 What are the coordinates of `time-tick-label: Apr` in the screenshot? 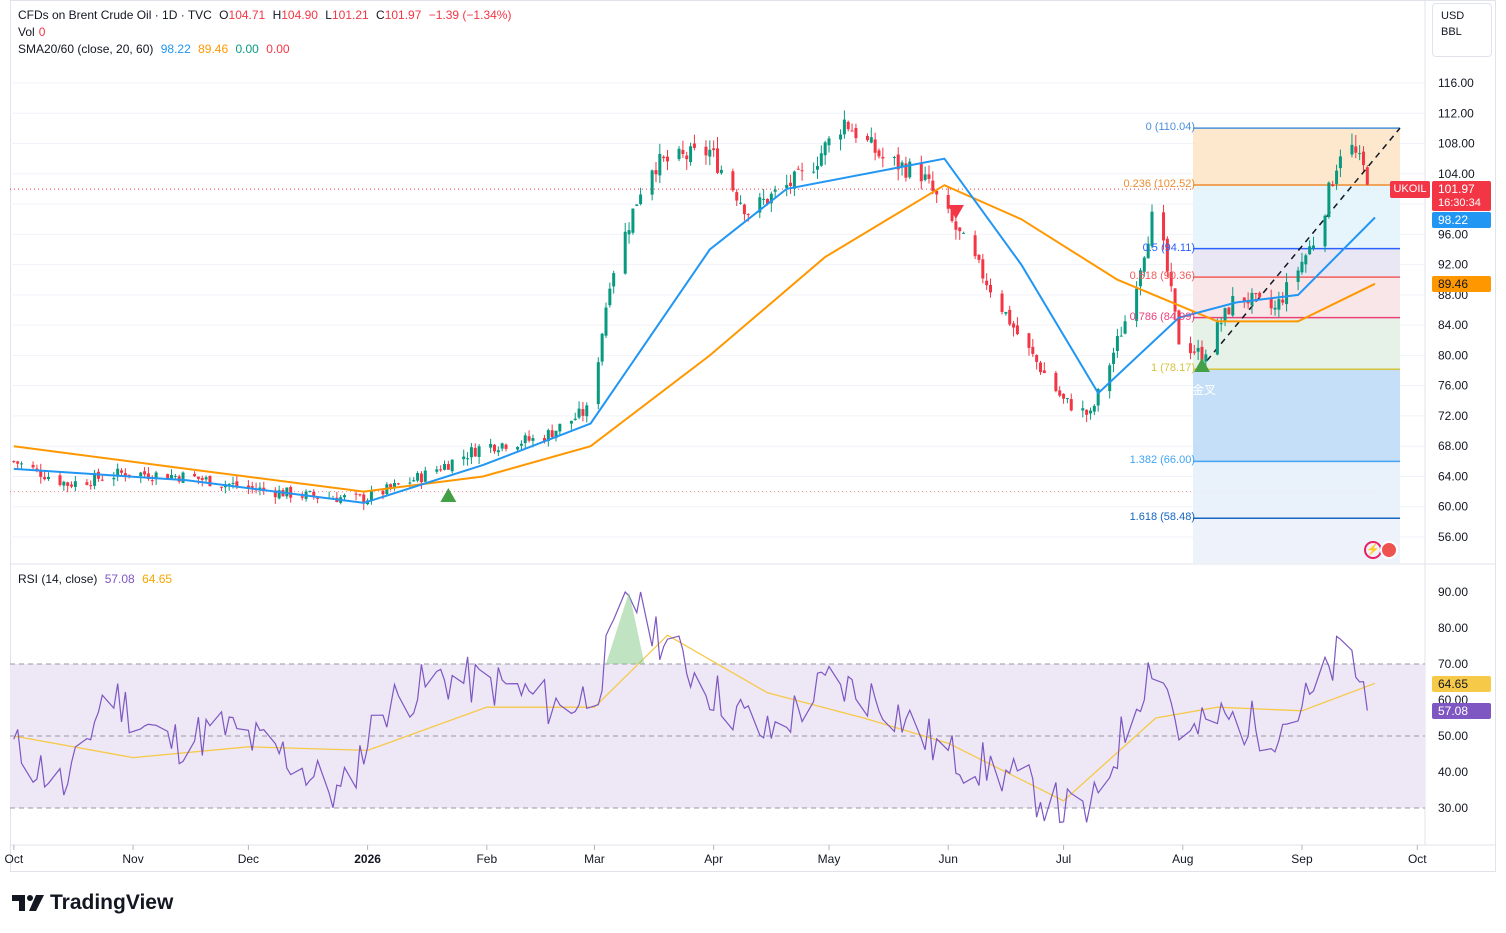 It's located at (713, 859).